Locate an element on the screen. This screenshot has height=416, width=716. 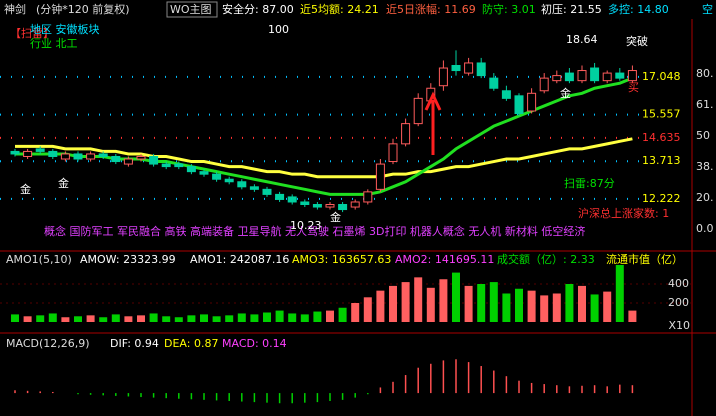
breakout: 突破 is located at coordinates (637, 41).